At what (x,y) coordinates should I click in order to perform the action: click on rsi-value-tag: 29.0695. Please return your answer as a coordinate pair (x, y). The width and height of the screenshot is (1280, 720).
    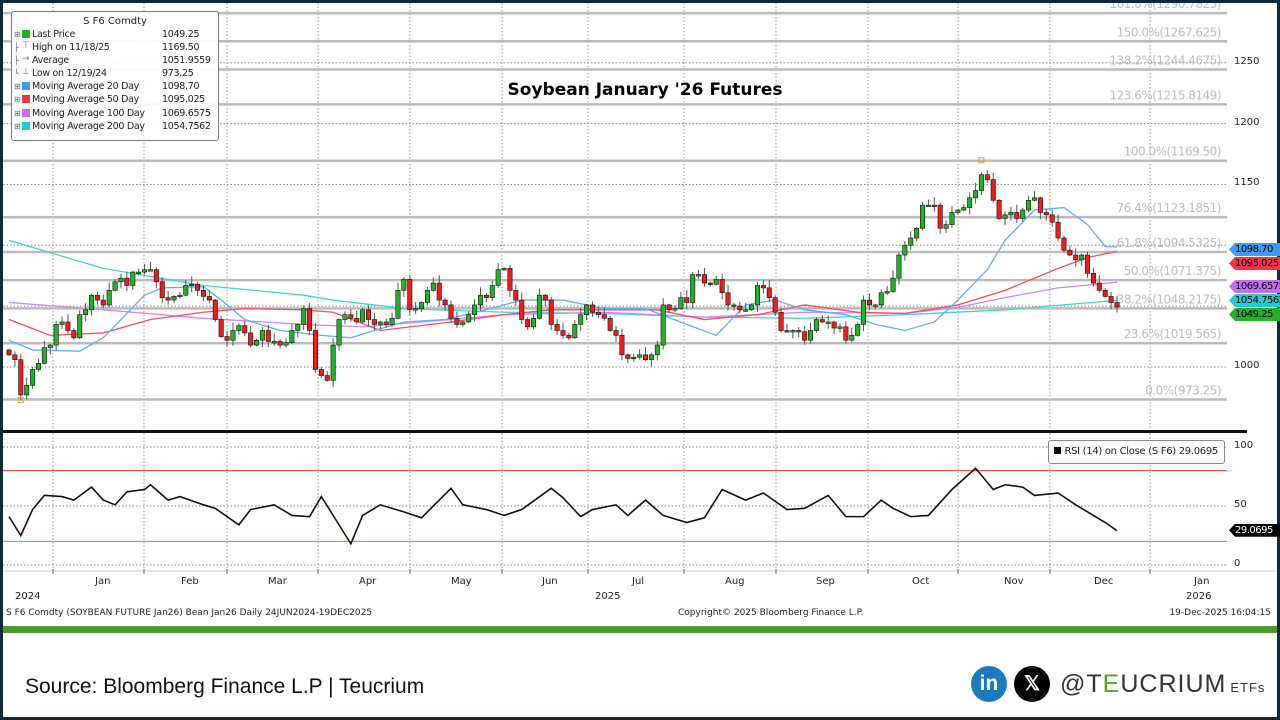
    Looking at the image, I should click on (1254, 530).